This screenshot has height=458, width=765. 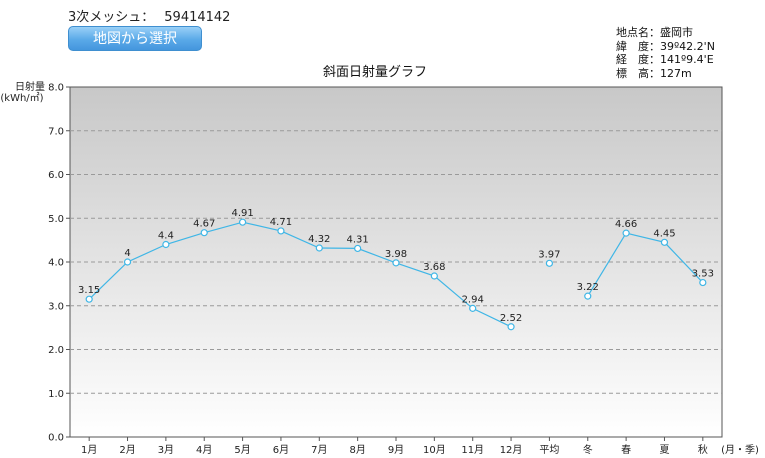 I want to click on y-axis-ticks: 0.0 1.0 2.0 3.0 4.0 5.0 6.0 7.0 8.0, so click(x=59, y=263).